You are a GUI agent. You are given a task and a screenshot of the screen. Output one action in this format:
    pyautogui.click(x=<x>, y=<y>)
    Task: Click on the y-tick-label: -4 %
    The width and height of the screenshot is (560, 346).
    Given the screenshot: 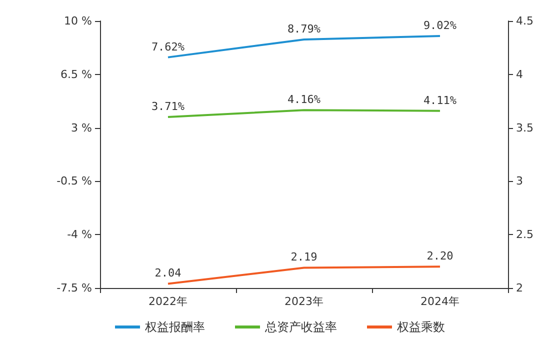 What is the action you would take?
    pyautogui.click(x=79, y=235)
    